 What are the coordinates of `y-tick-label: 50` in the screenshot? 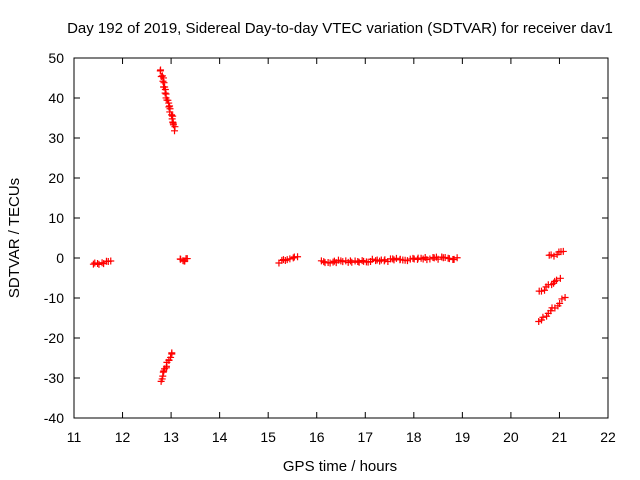 It's located at (56, 58).